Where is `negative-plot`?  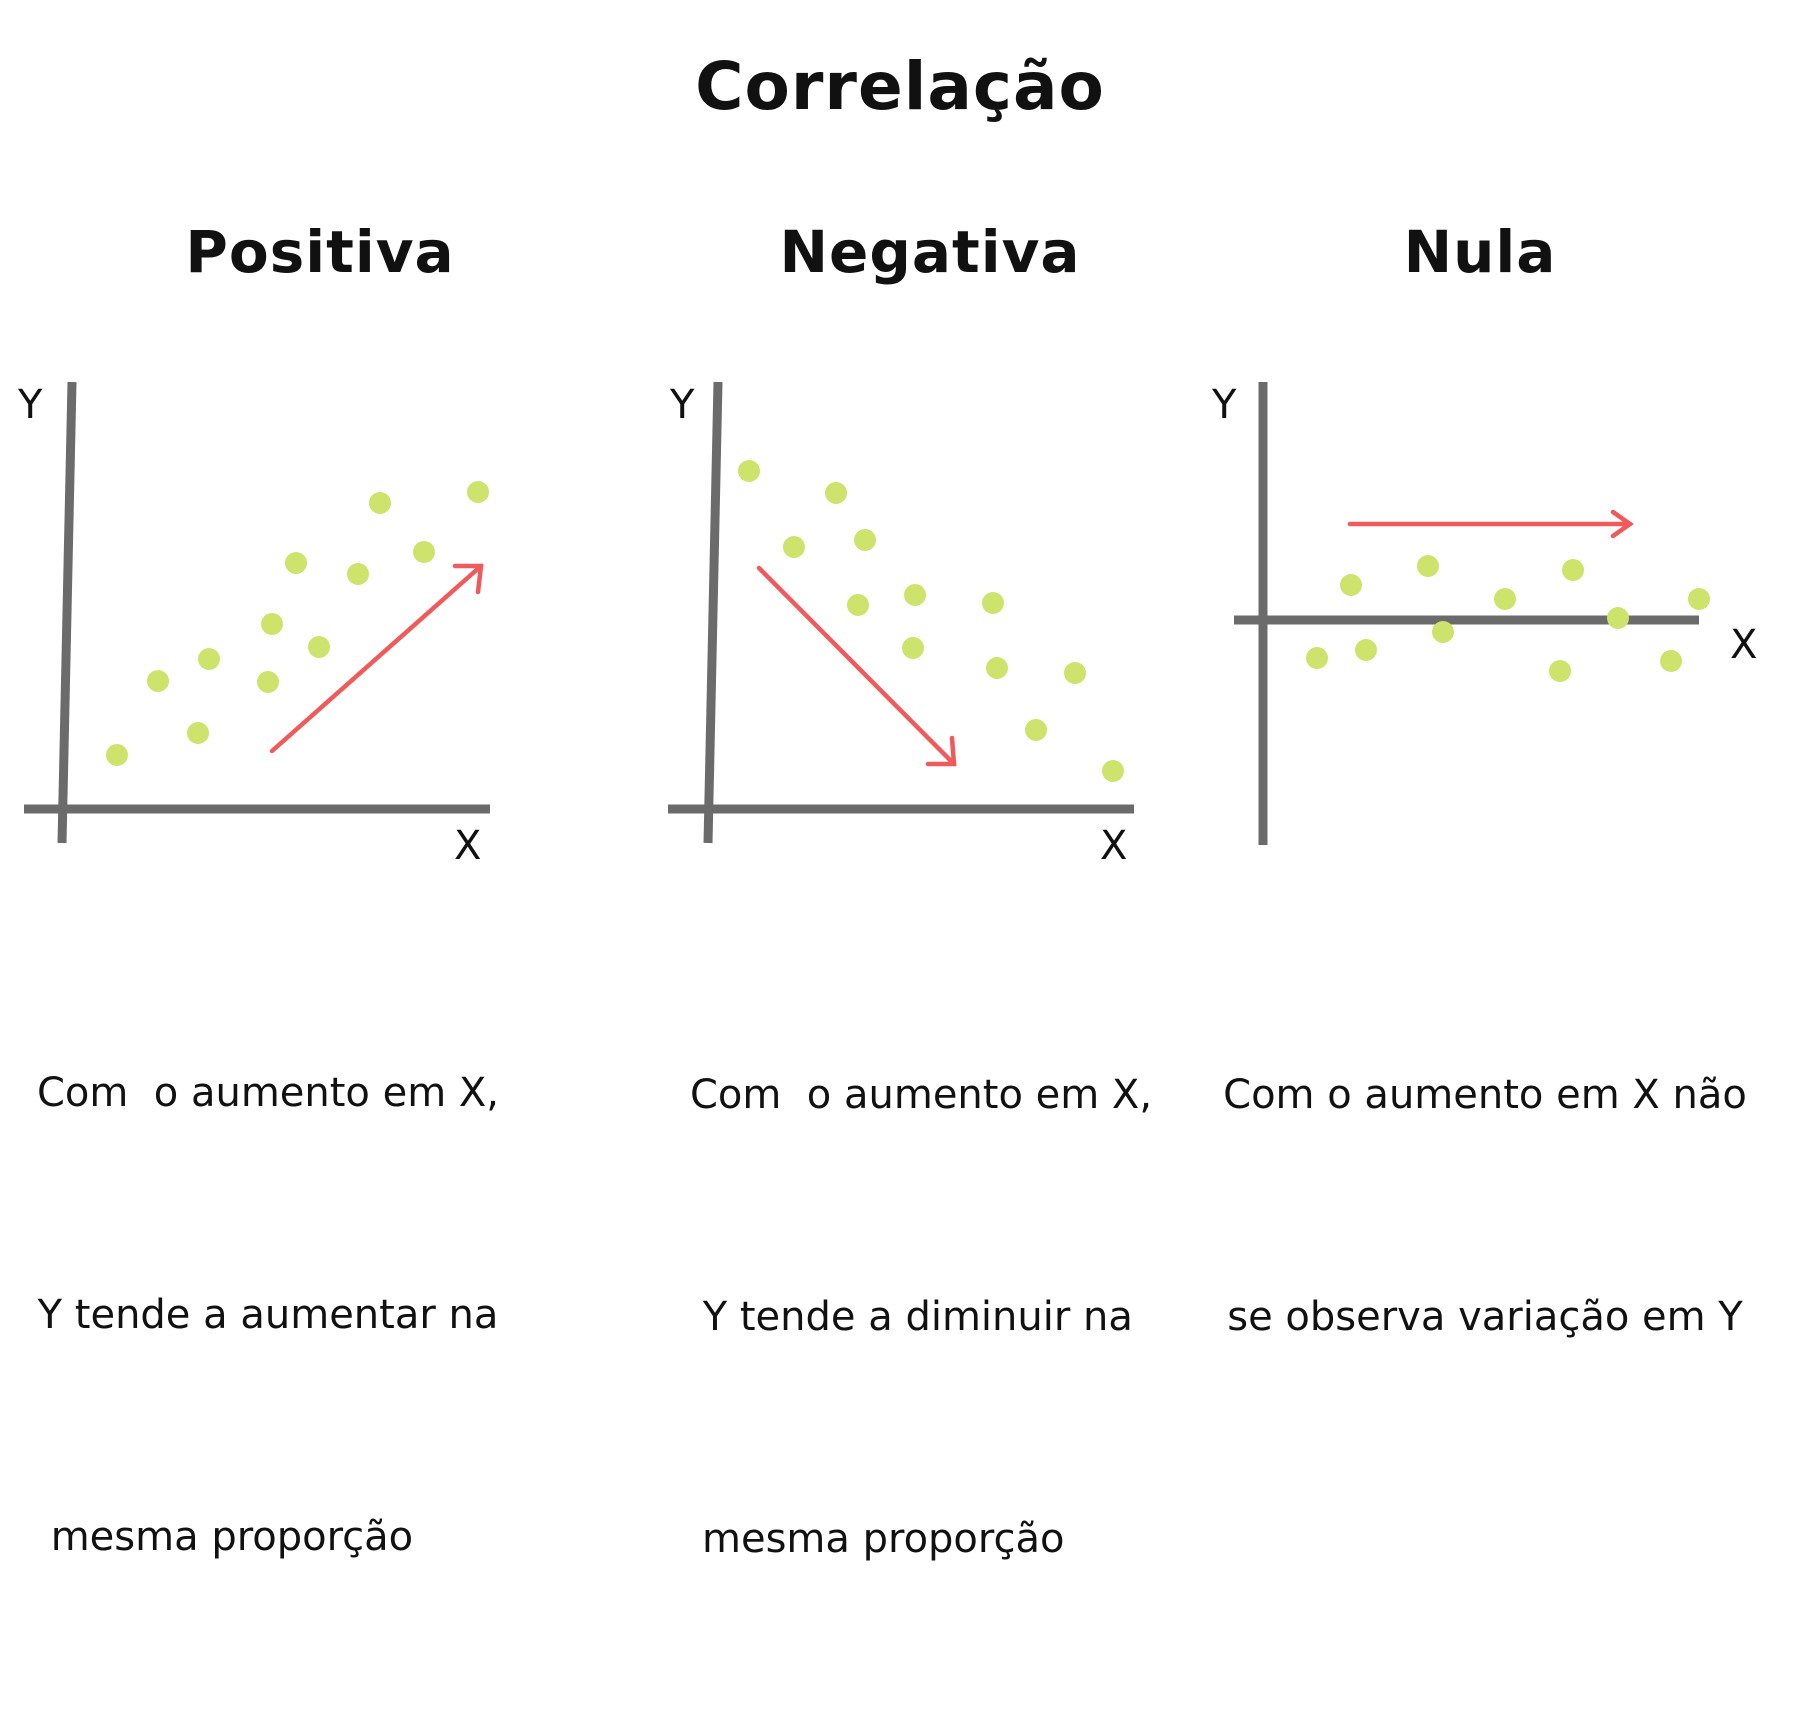
negative-plot is located at coordinates (901, 612).